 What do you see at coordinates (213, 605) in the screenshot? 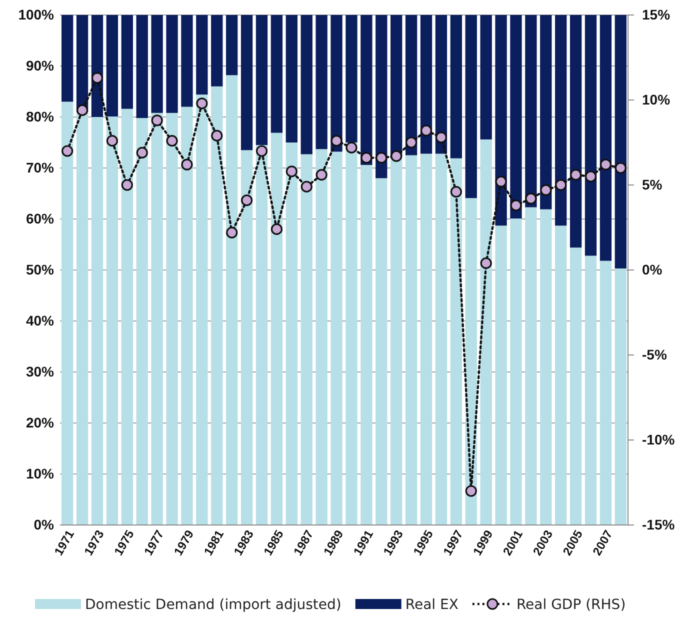
I see `legend-label: Domestic Demand (import adjusted)` at bounding box center [213, 605].